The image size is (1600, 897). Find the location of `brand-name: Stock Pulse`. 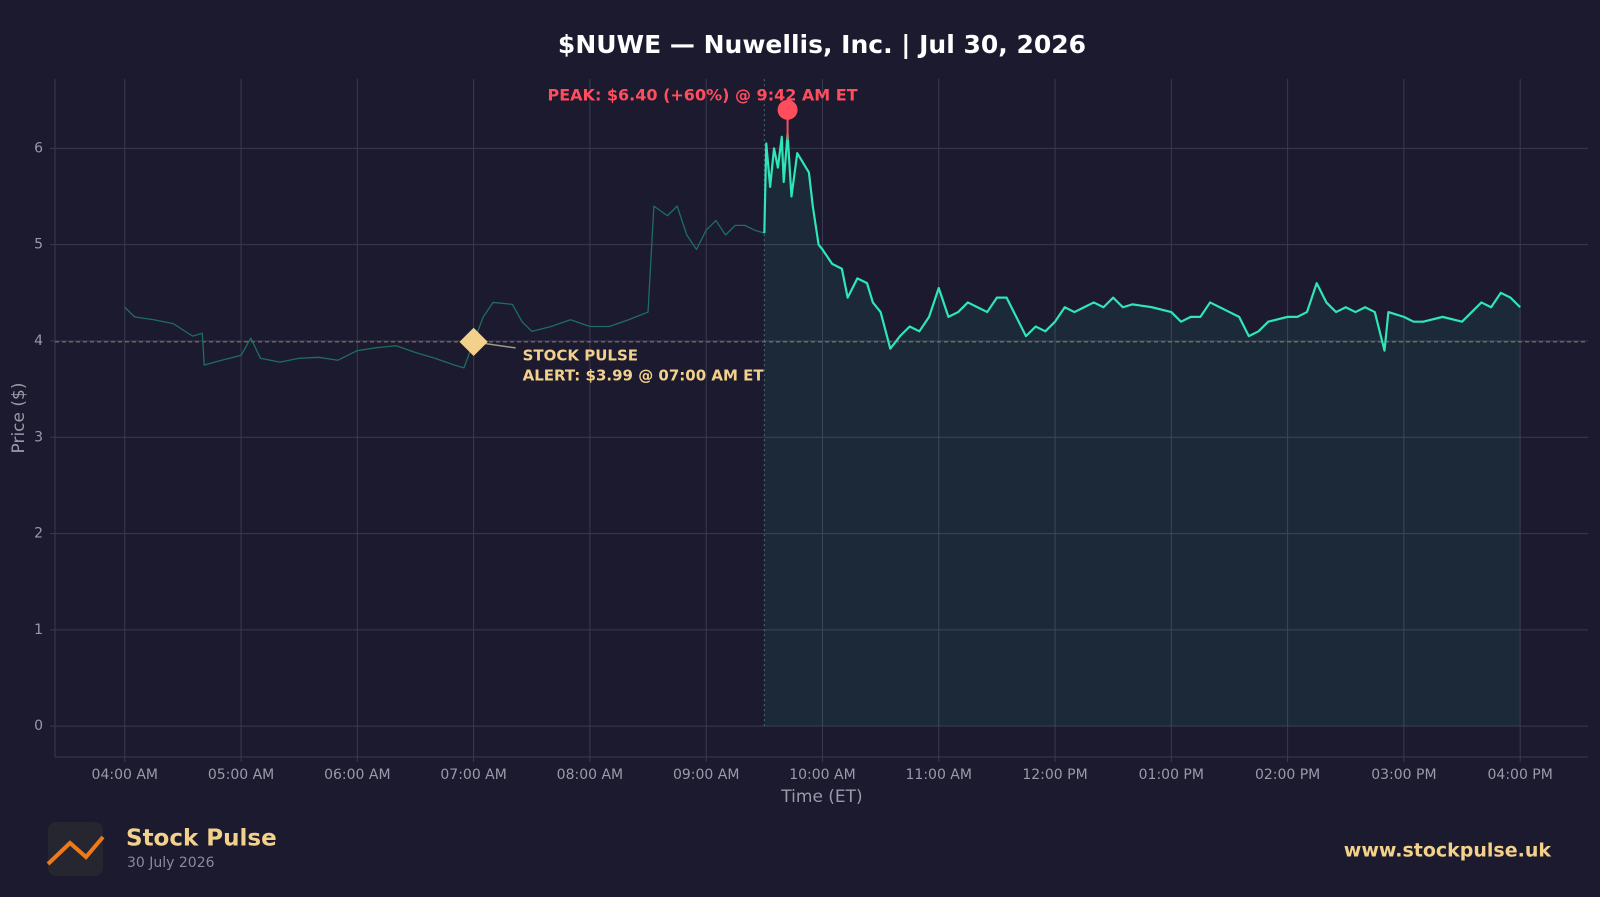

brand-name: Stock Pulse is located at coordinates (201, 839).